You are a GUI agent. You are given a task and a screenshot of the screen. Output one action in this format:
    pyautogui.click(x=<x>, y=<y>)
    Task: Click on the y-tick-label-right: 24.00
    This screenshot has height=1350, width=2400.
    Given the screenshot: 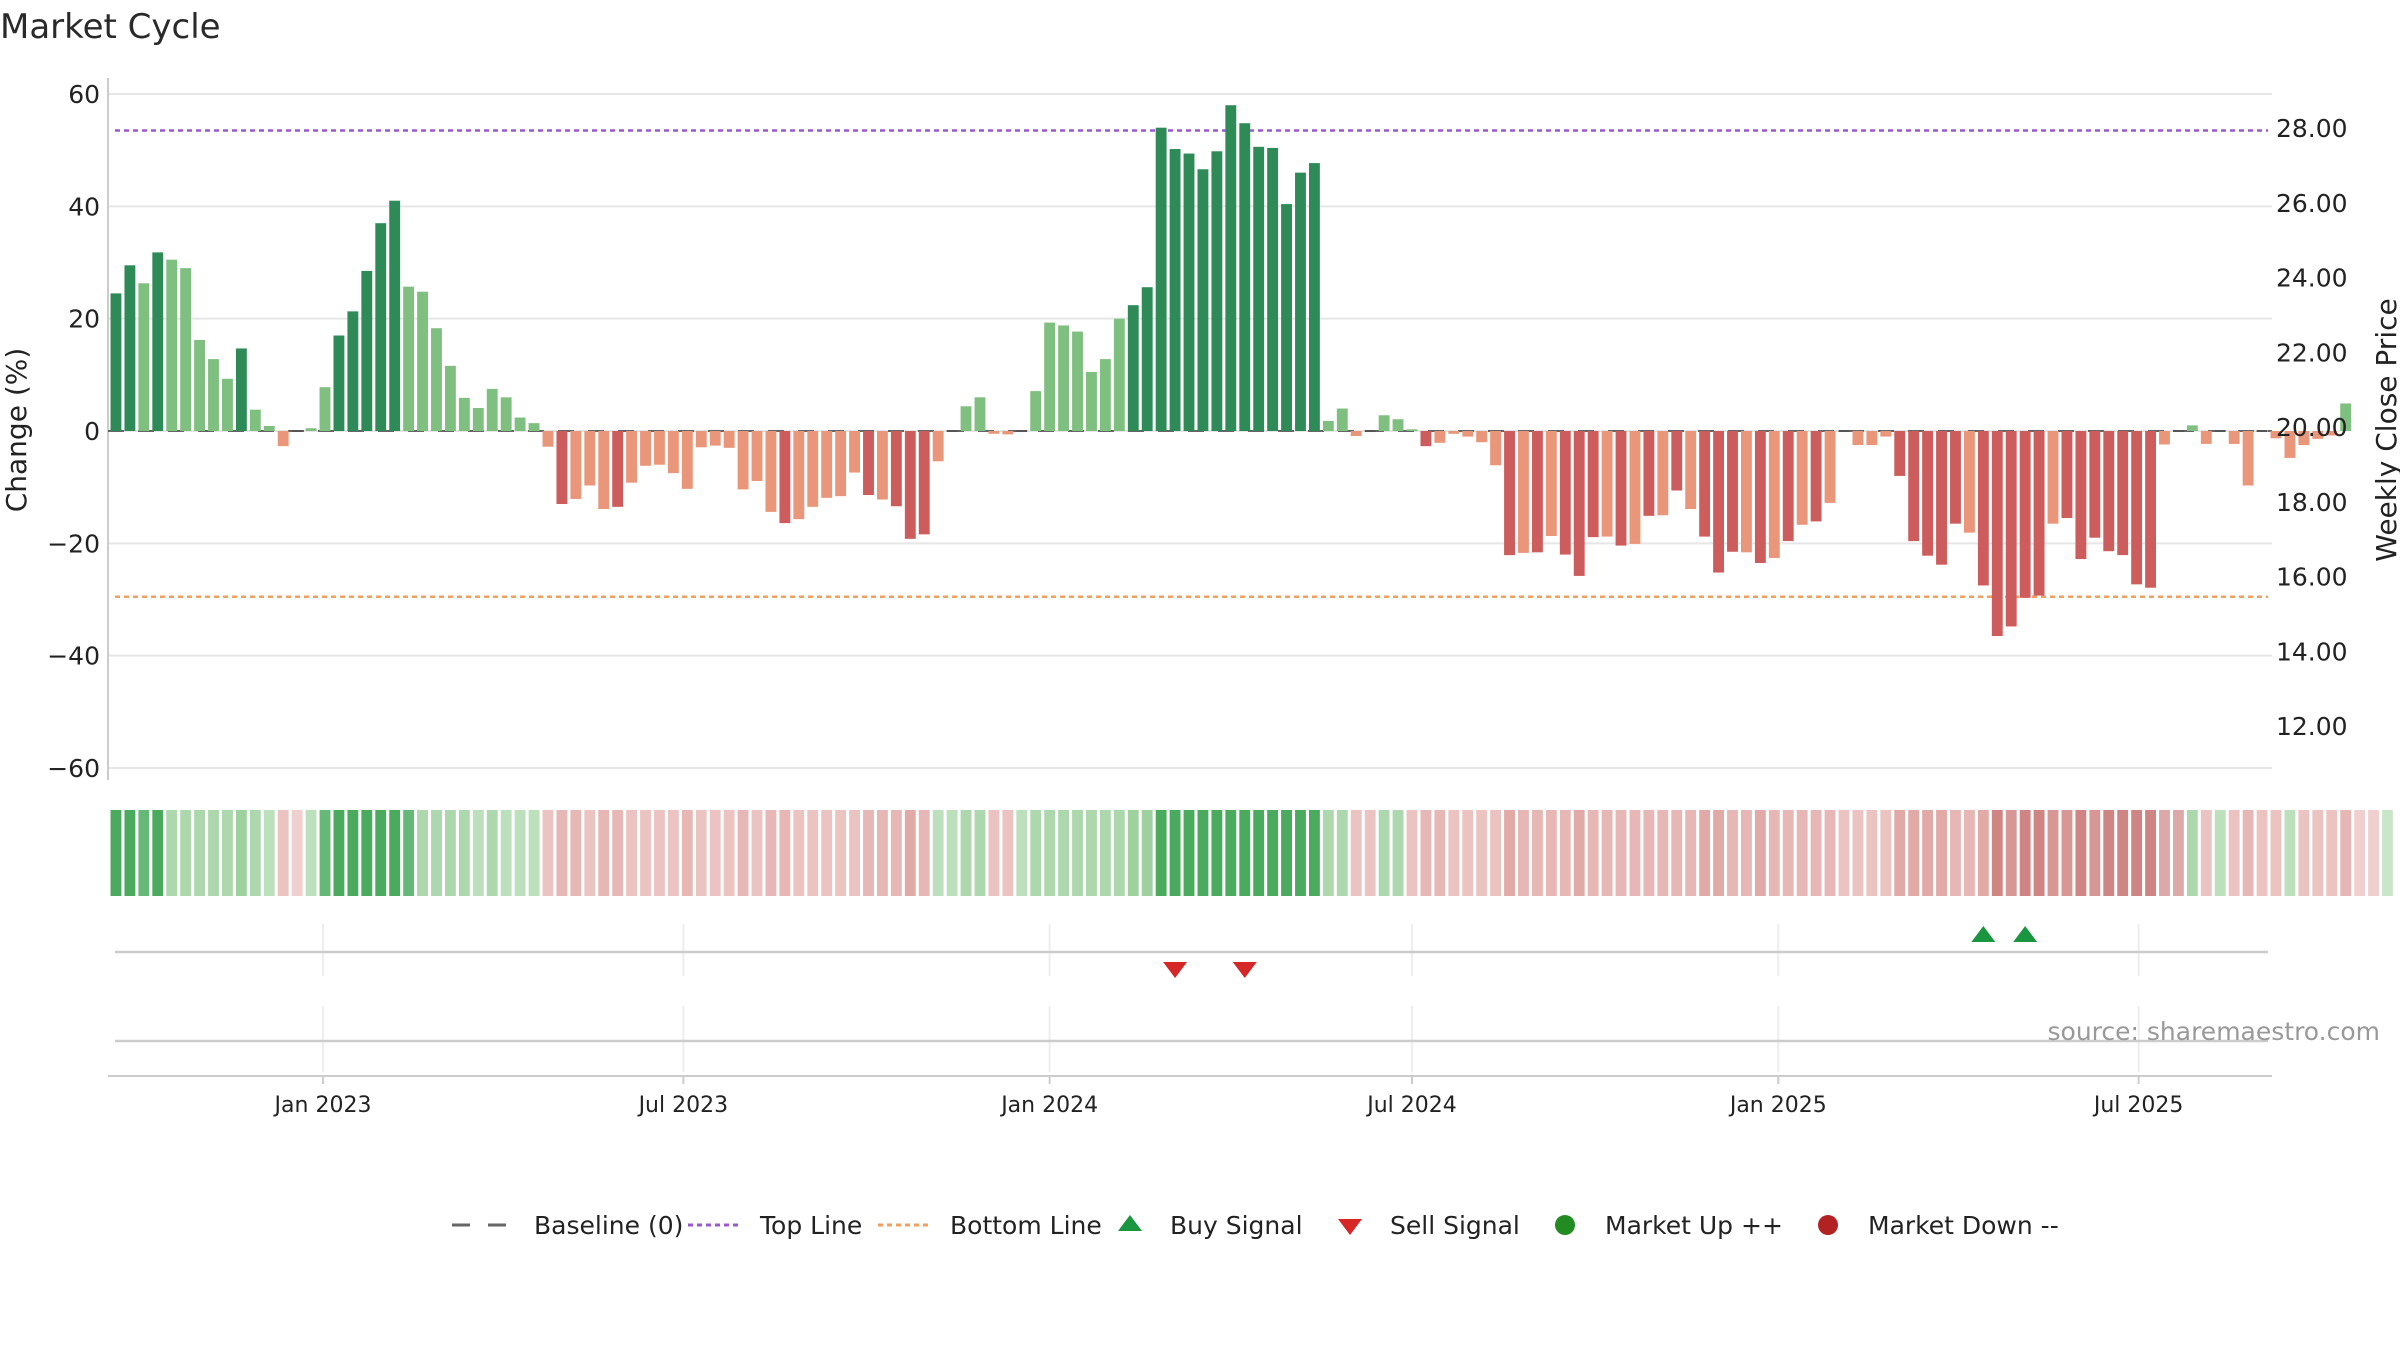 What is the action you would take?
    pyautogui.click(x=2312, y=278)
    